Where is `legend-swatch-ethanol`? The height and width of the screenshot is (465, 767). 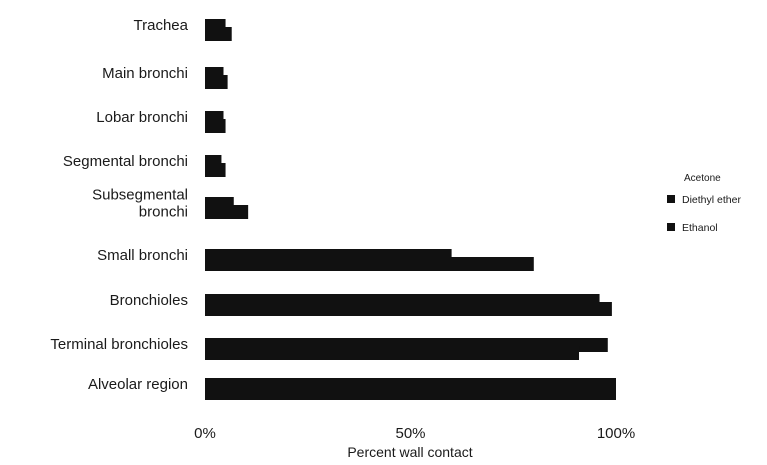
legend-swatch-ethanol is located at coordinates (671, 227).